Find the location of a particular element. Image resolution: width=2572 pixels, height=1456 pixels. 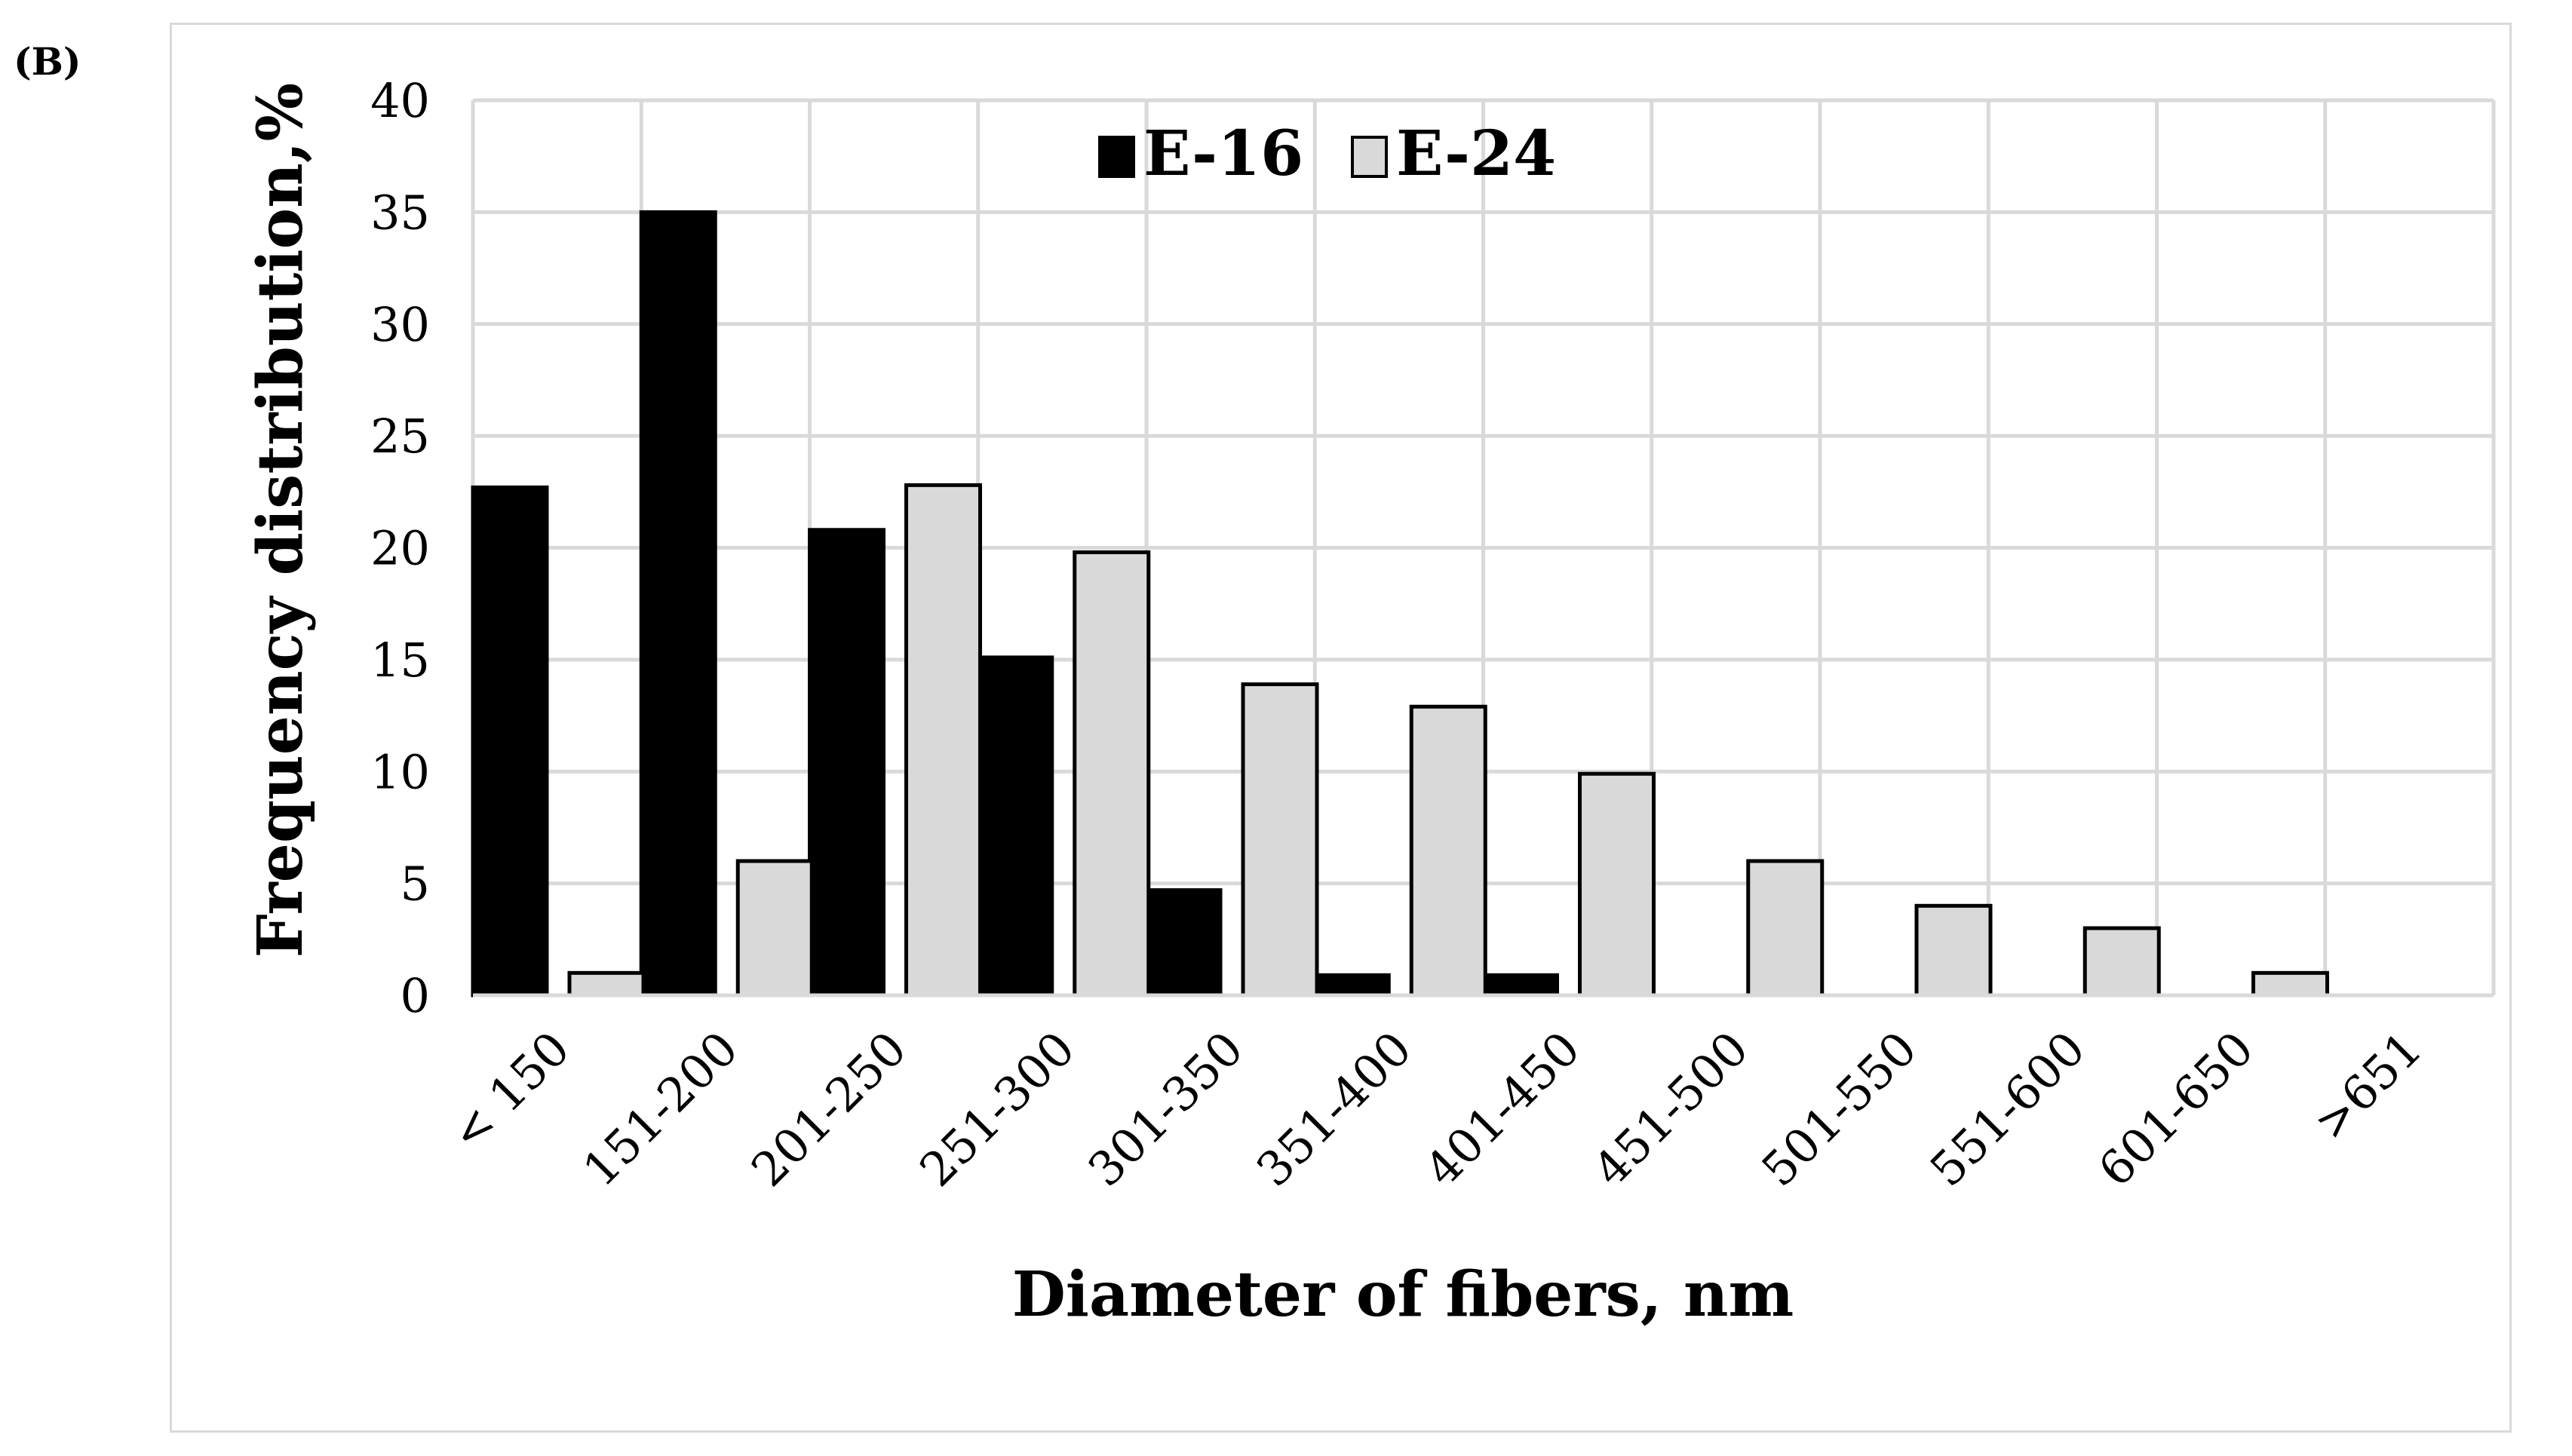

x-tick-label: 251-300 is located at coordinates (997, 1109).